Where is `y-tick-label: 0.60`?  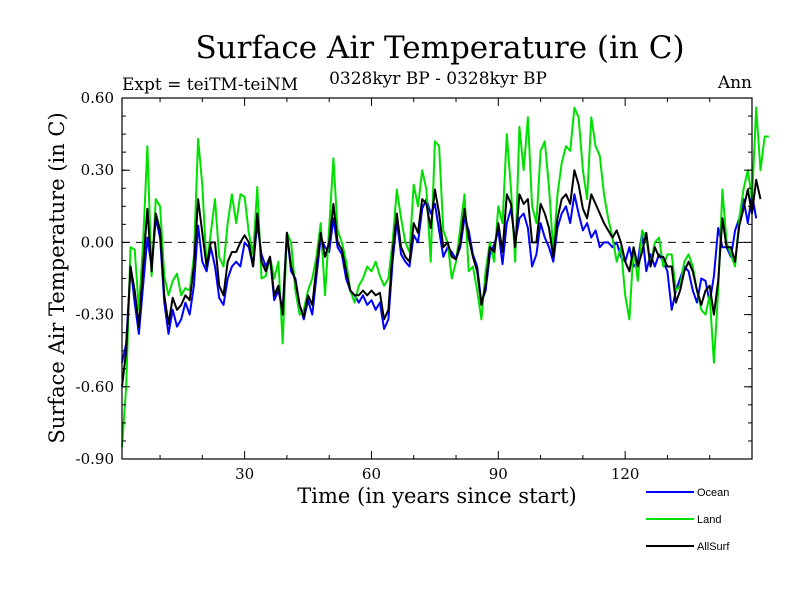
y-tick-label: 0.60 is located at coordinates (97, 98).